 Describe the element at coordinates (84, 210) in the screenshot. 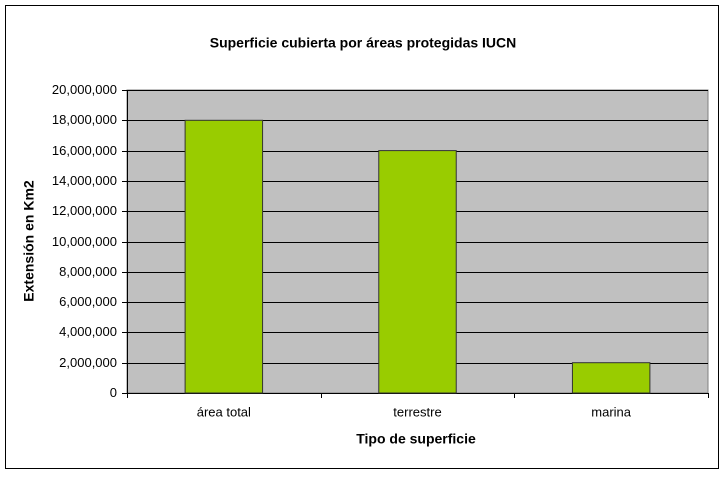

I see `y-tick-label: 12,000,000` at that location.